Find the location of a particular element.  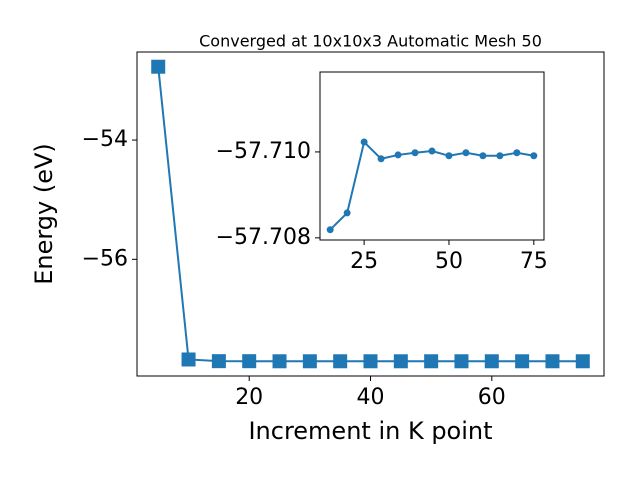

y-axis-label: Energy (eV) is located at coordinates (44, 214).